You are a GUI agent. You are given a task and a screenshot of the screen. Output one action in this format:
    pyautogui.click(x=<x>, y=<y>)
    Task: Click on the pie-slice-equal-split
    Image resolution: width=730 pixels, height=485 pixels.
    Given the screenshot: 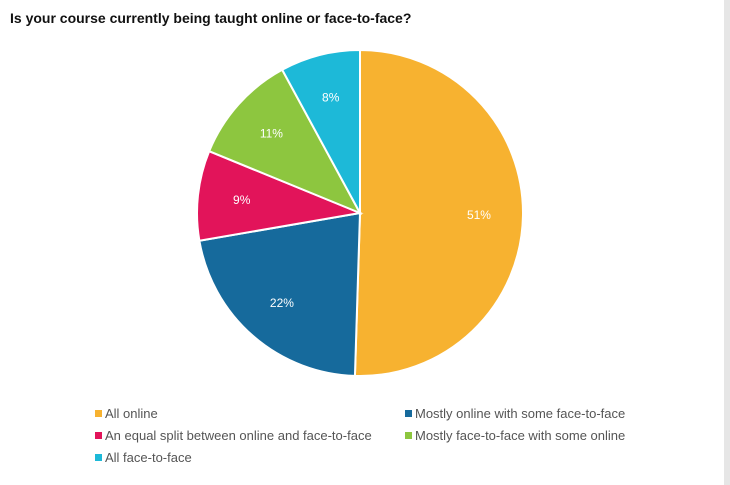 What is the action you would take?
    pyautogui.click(x=280, y=195)
    